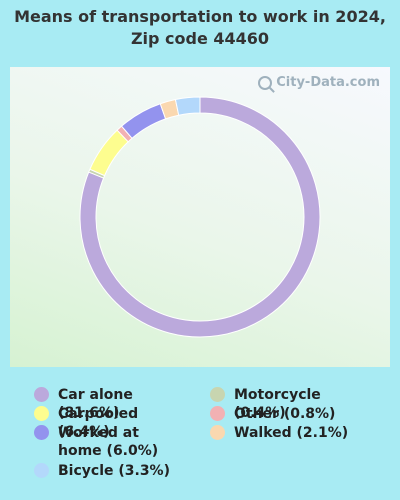  I want to click on slice-bicycle, so click(187, 106).